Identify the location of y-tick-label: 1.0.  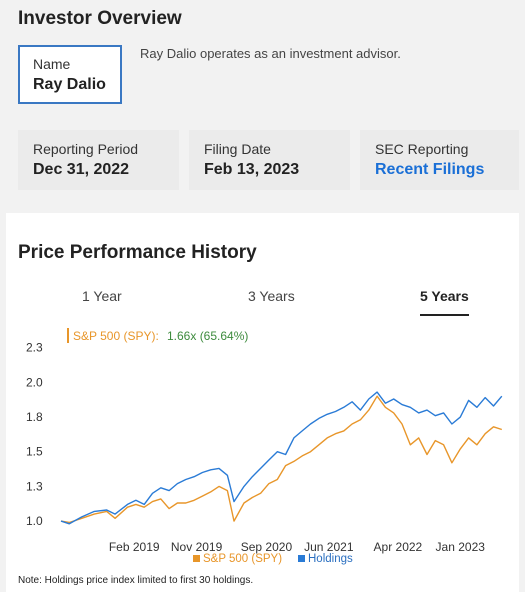
(34, 521).